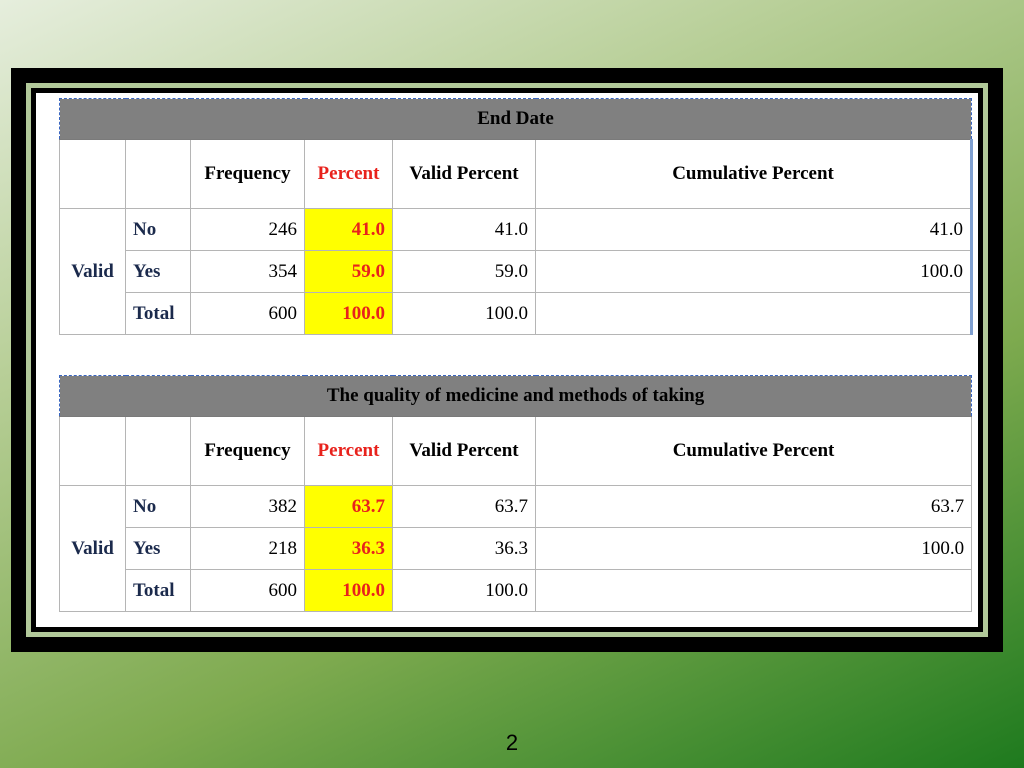  Describe the element at coordinates (247, 271) in the screenshot. I see `cell-frequency: 354` at that location.